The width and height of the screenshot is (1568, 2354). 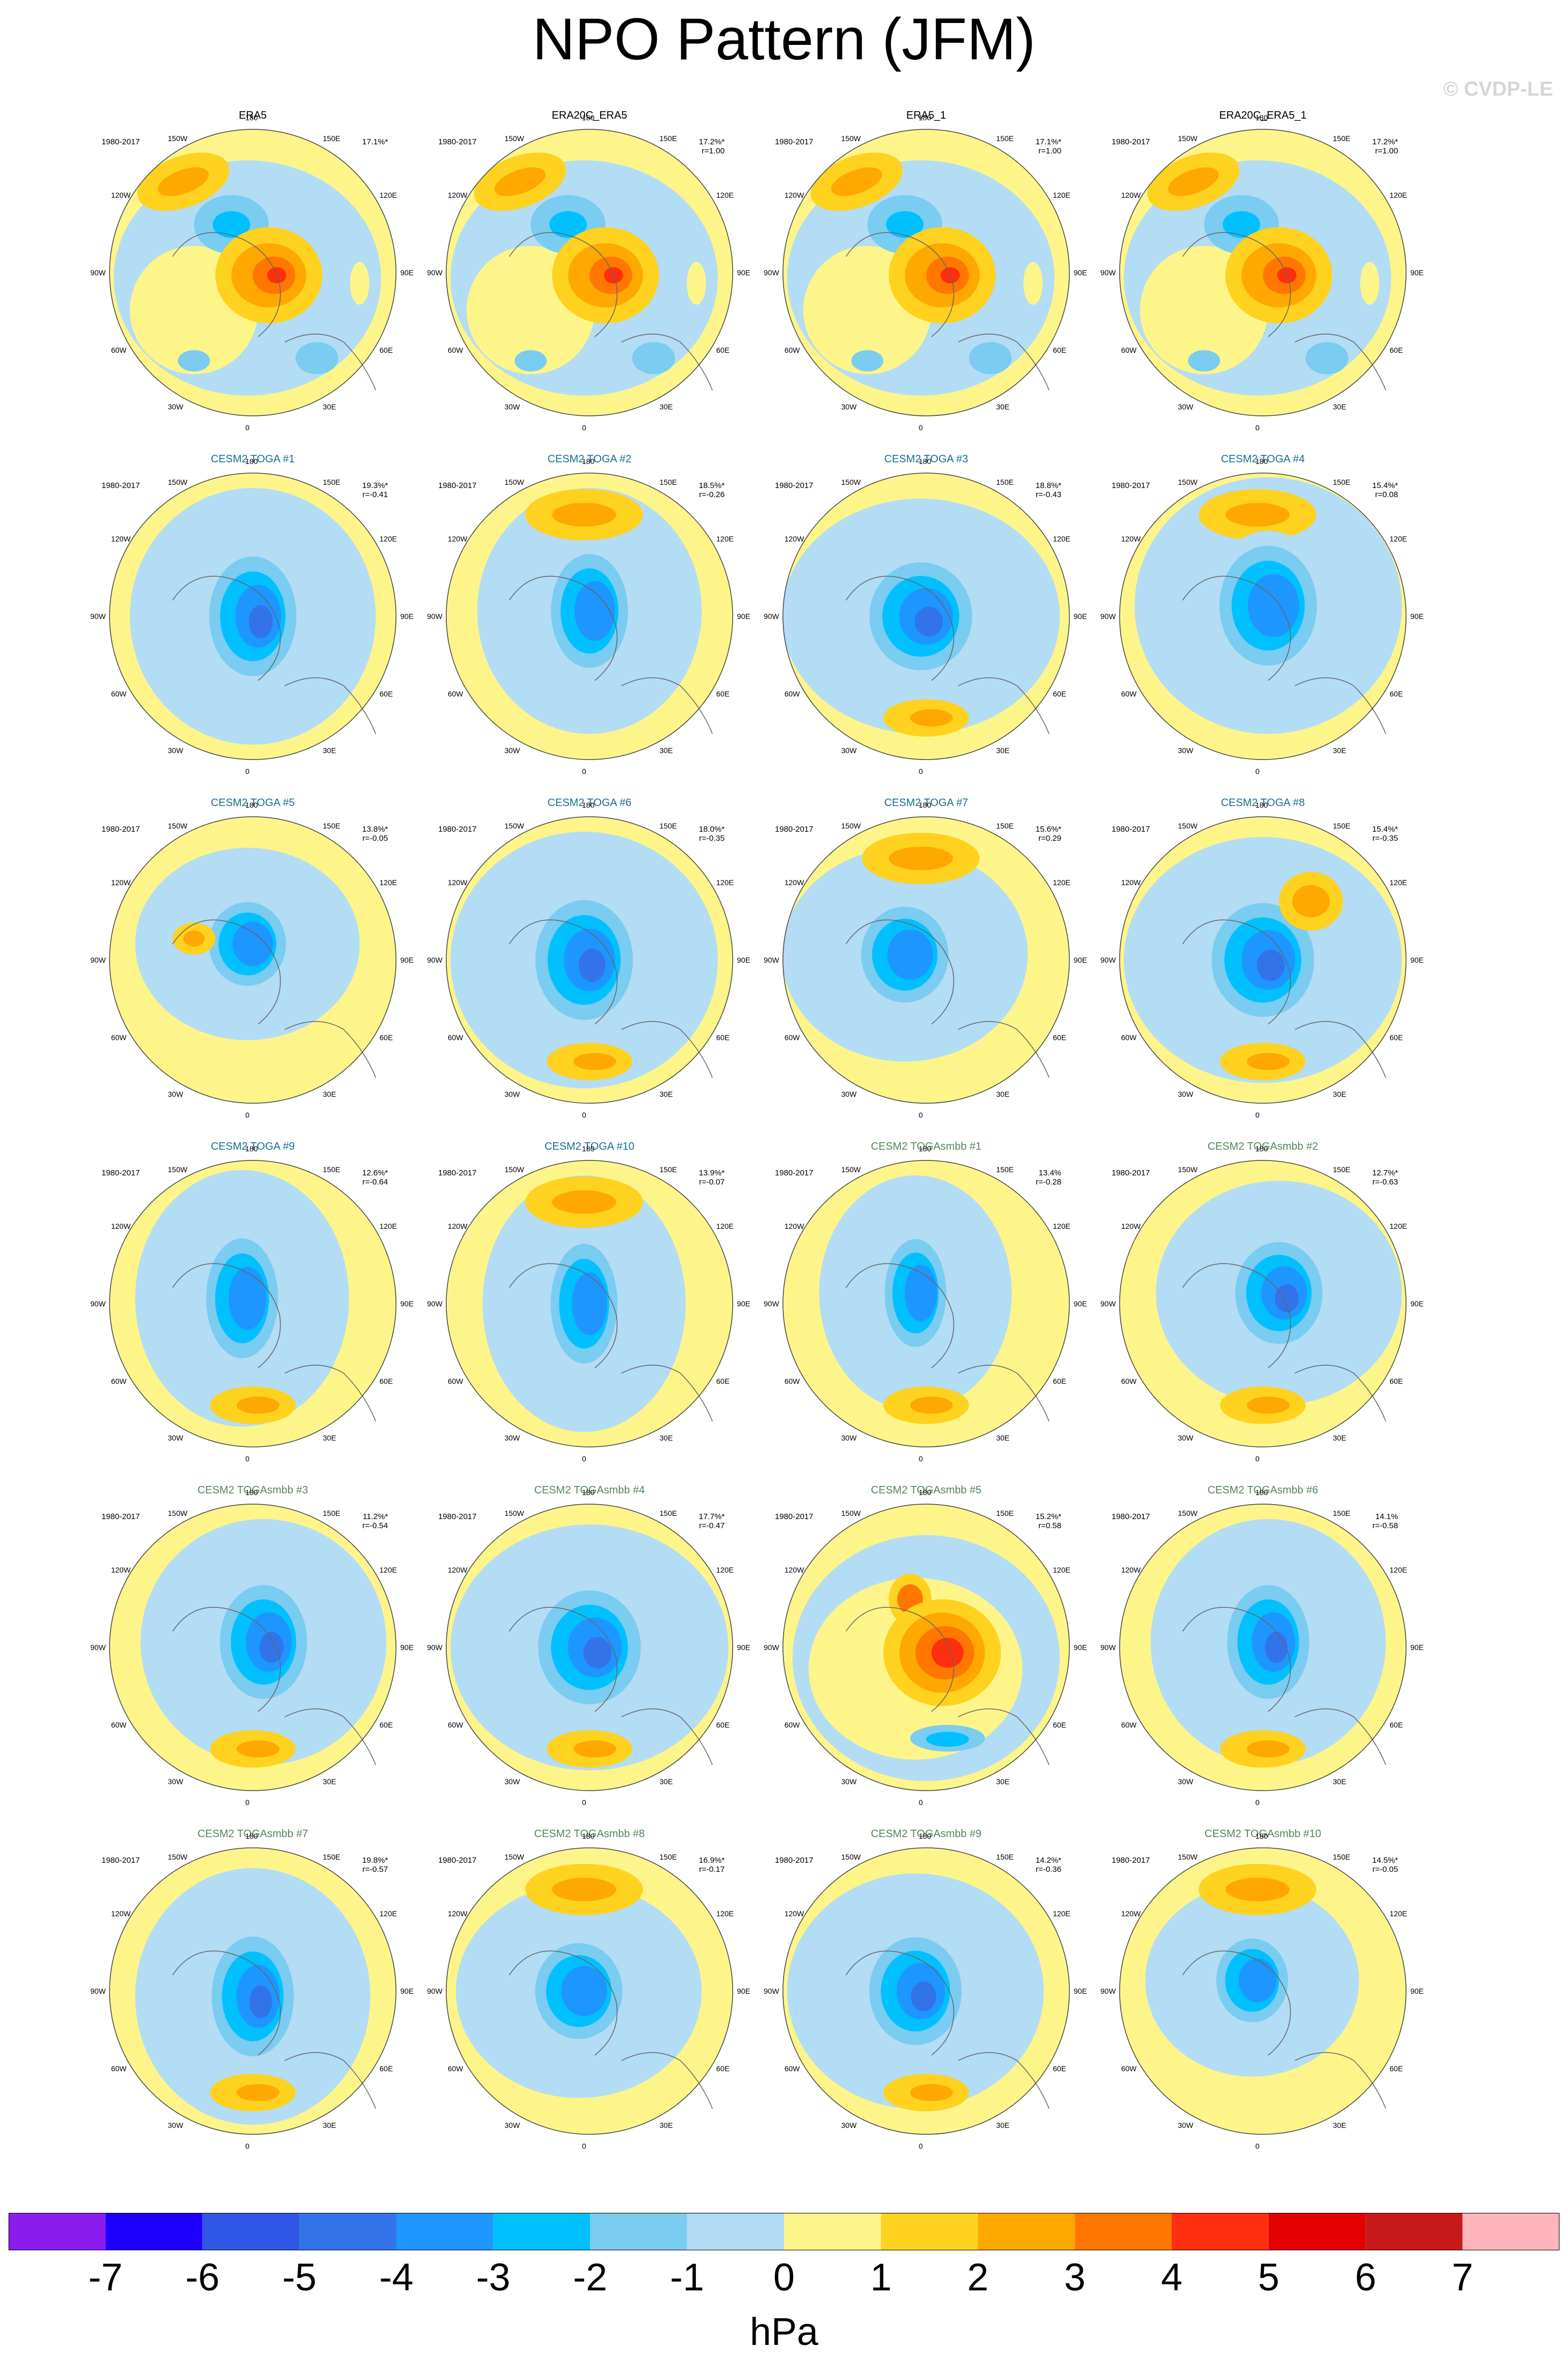 What do you see at coordinates (590, 803) in the screenshot?
I see `panel-title: CESM2 TOGA #6` at bounding box center [590, 803].